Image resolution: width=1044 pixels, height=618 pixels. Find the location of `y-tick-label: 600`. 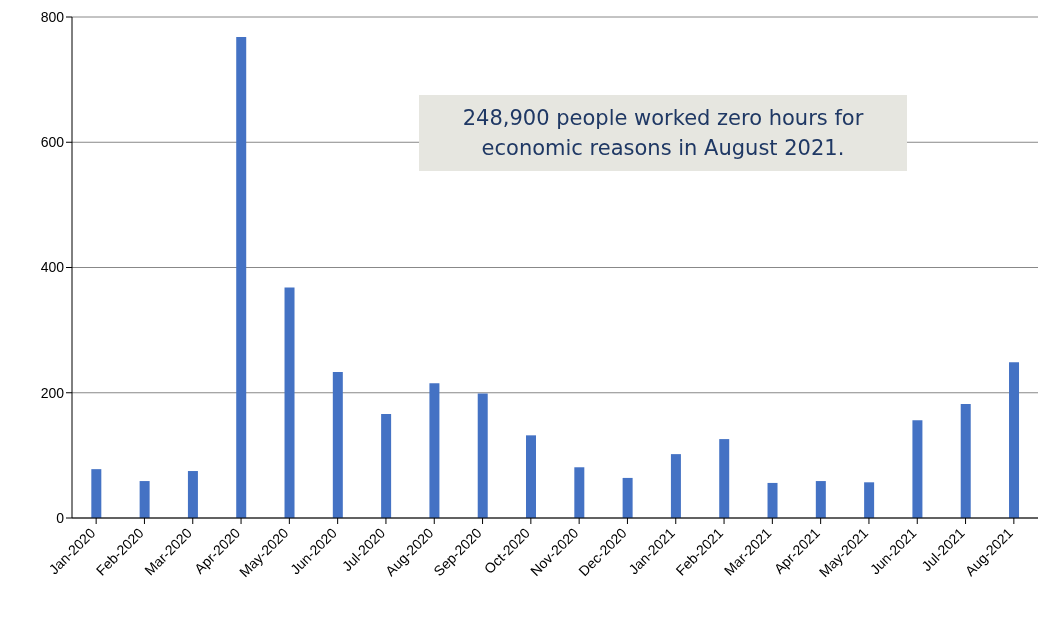

y-tick-label: 600 is located at coordinates (52, 142).